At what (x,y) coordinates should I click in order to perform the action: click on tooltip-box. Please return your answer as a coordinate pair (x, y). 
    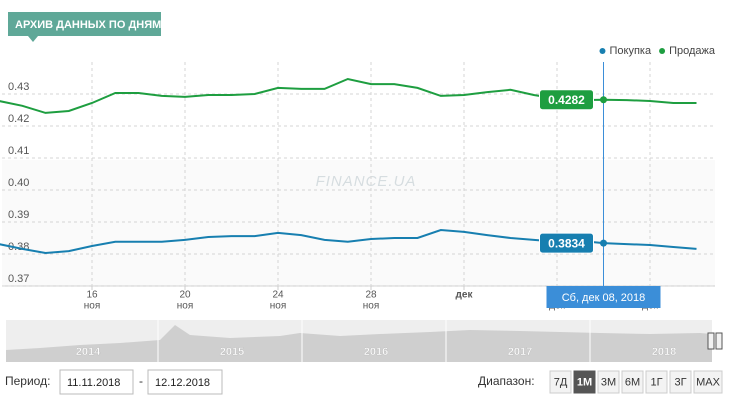
    Looking at the image, I should click on (603, 297).